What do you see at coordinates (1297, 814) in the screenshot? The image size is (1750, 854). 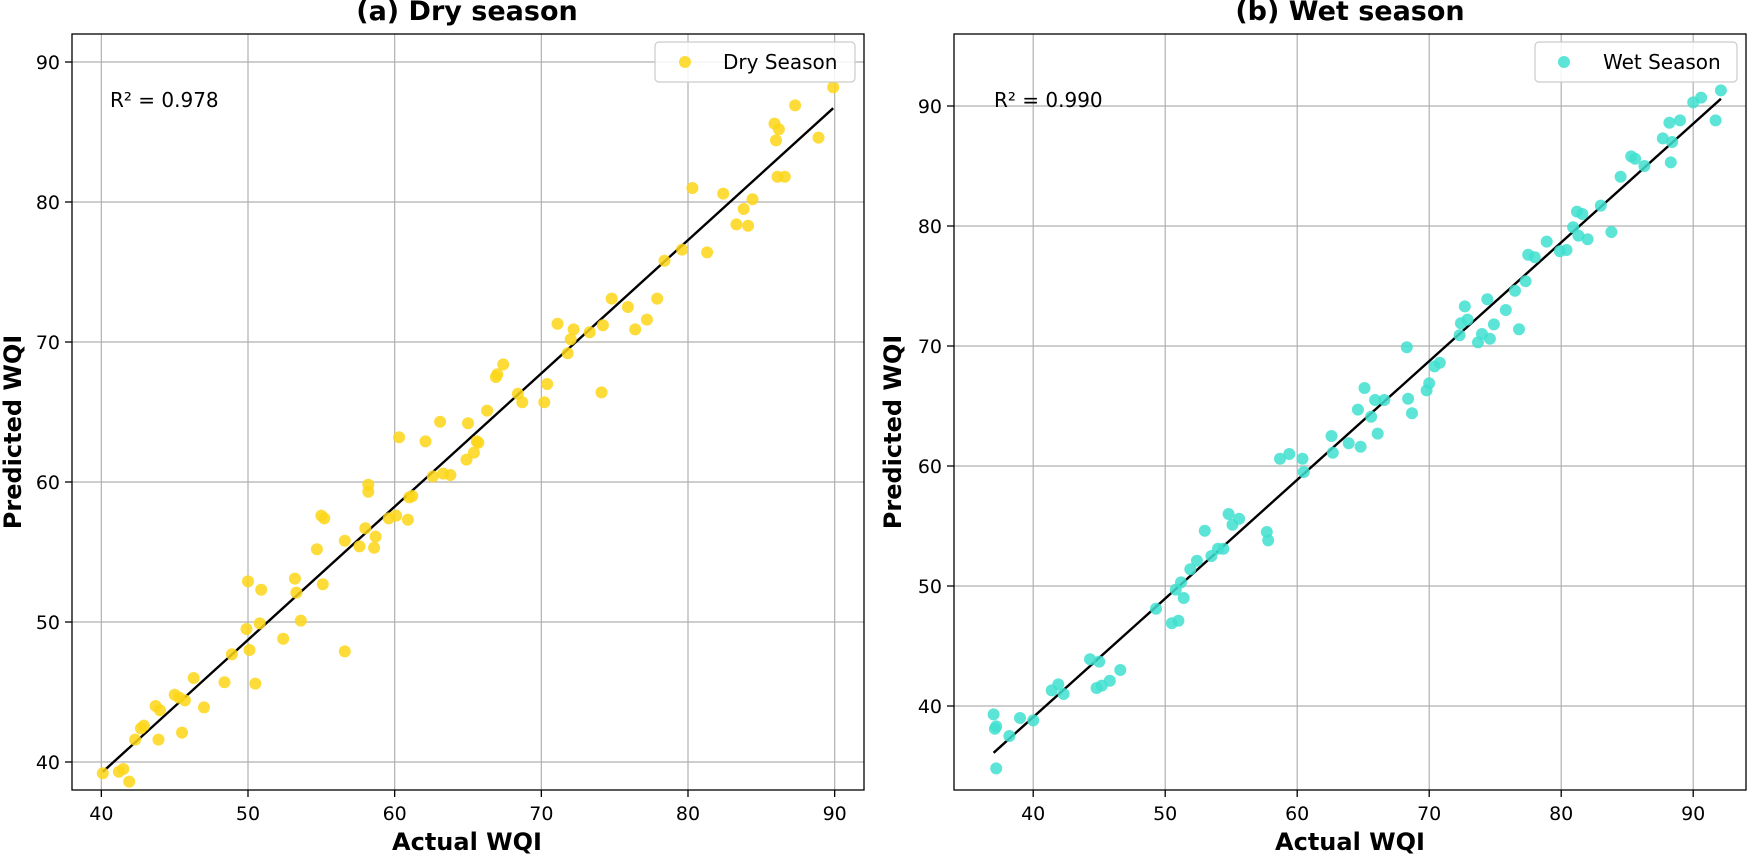 I see `x-tick-label-60-wet: 60` at bounding box center [1297, 814].